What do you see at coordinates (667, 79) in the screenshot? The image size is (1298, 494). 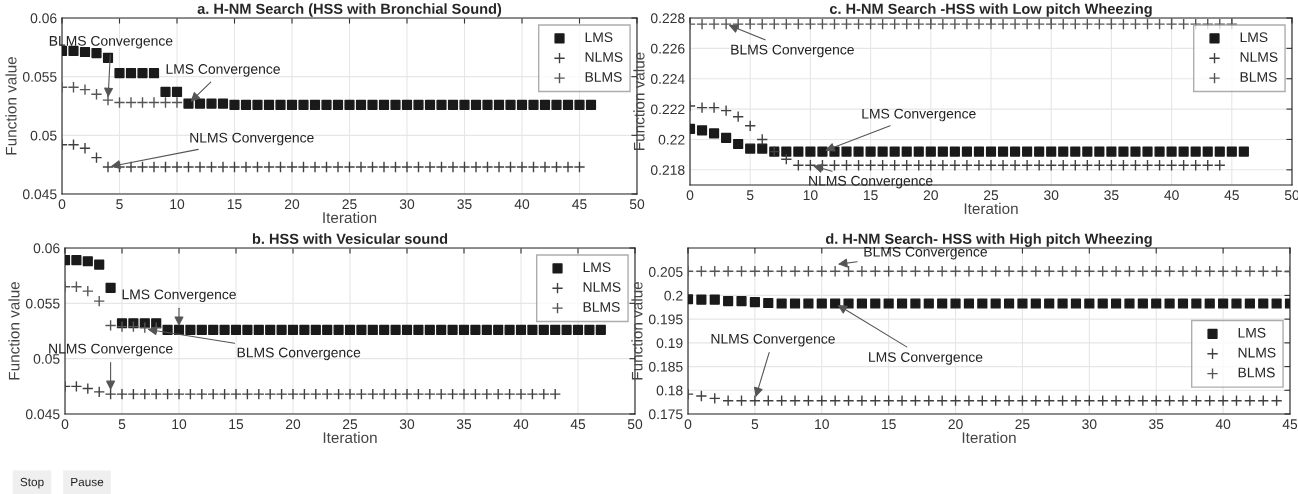 I see `y-tick-label: 0.224` at bounding box center [667, 79].